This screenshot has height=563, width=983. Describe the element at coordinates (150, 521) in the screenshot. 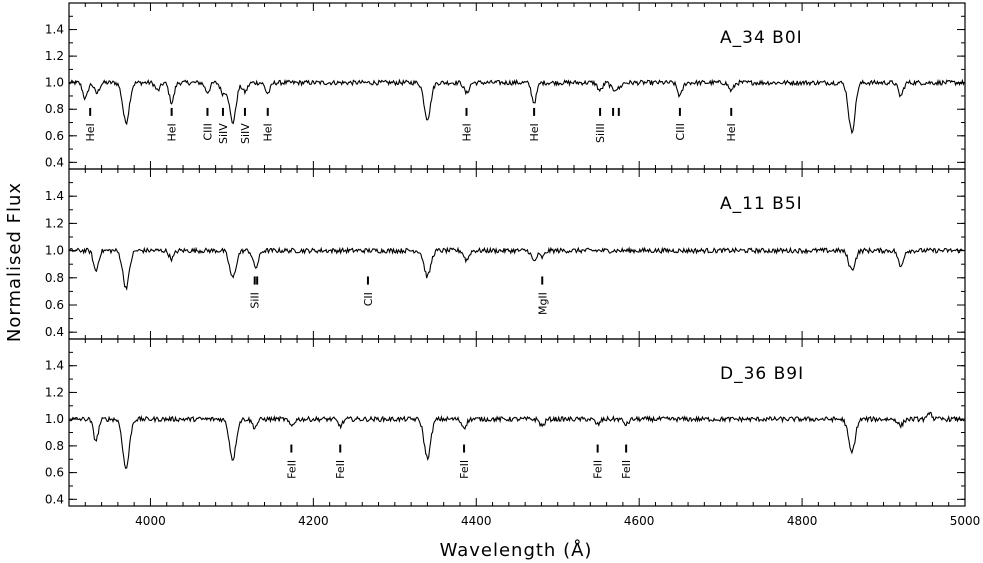

I see `x-tick-label: 4000` at that location.